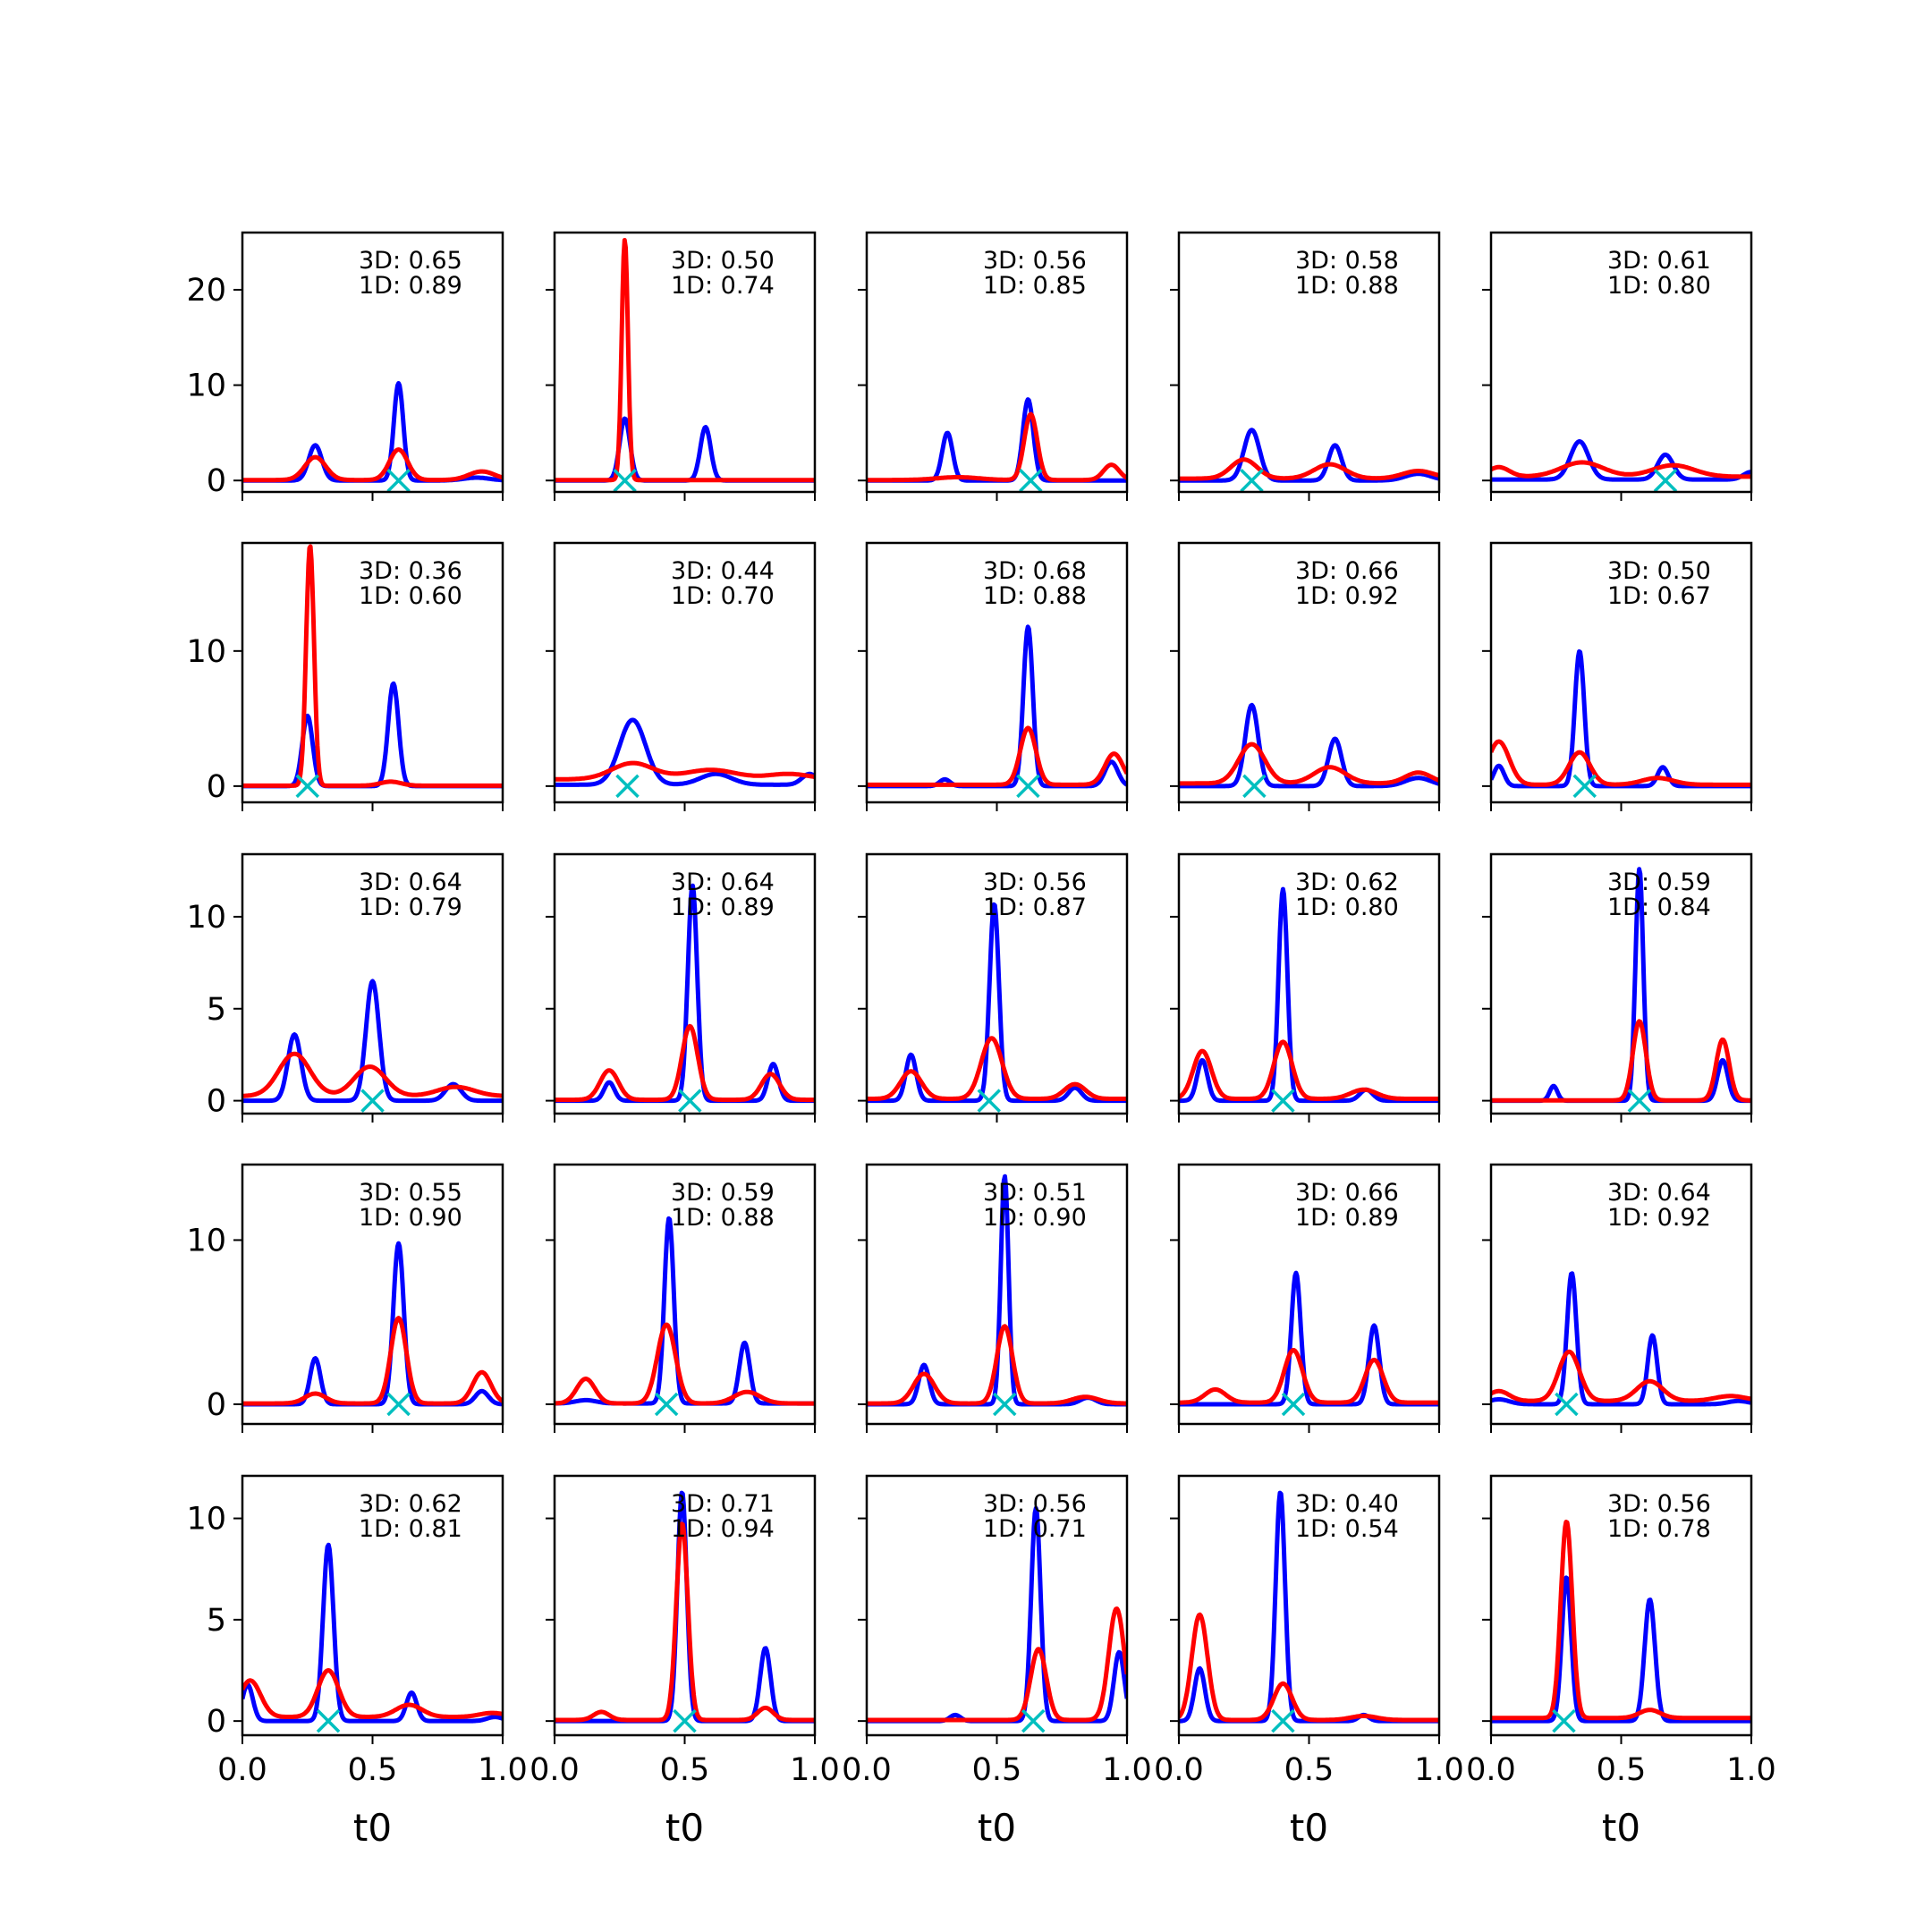 The height and width of the screenshot is (1932, 1932). I want to click on annotation-3d: 3D: 0.68, so click(1035, 571).